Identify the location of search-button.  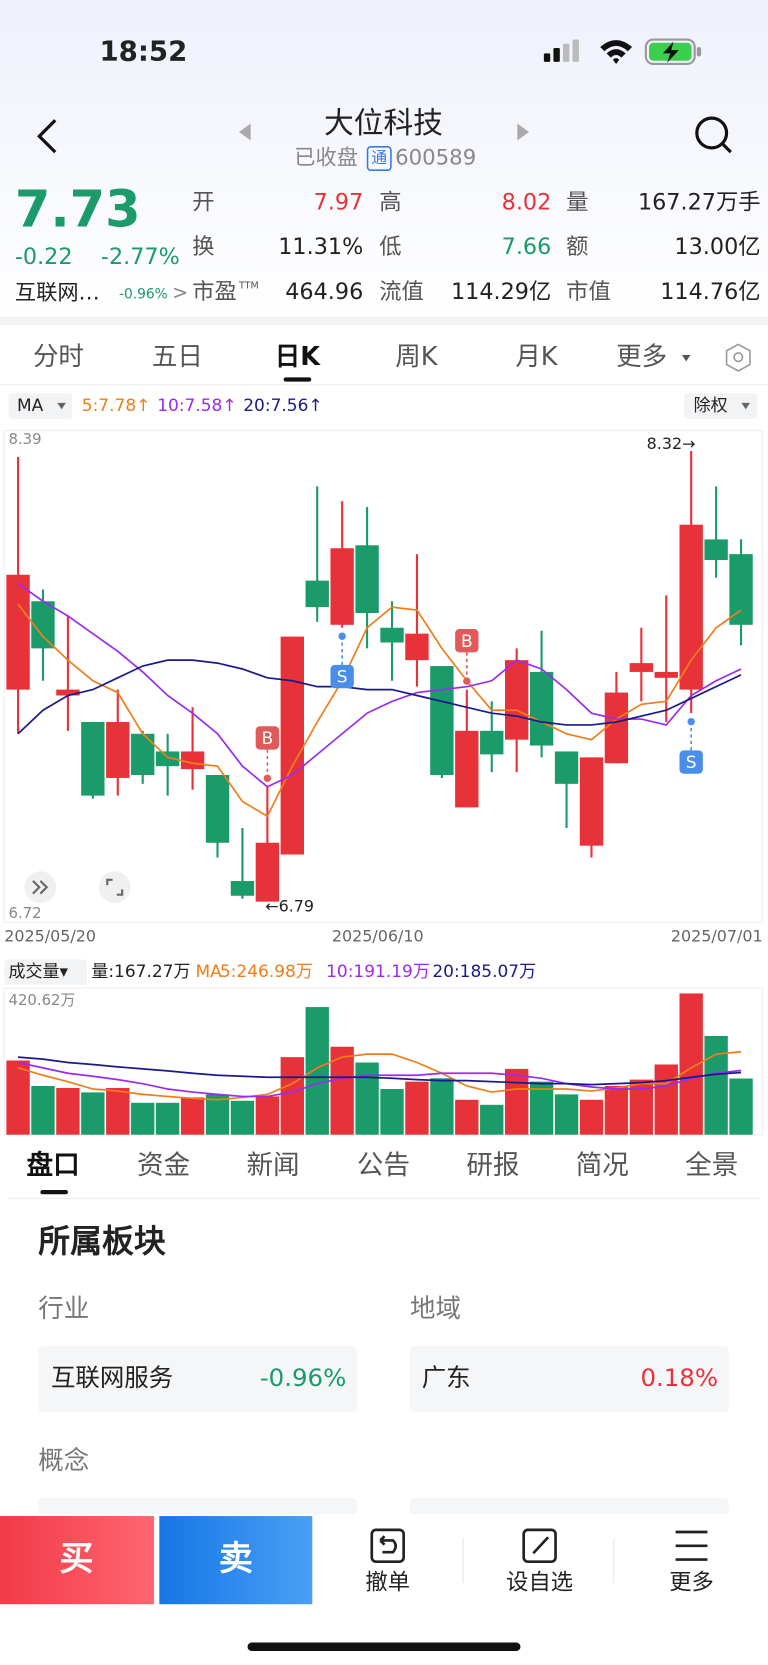
(713, 135).